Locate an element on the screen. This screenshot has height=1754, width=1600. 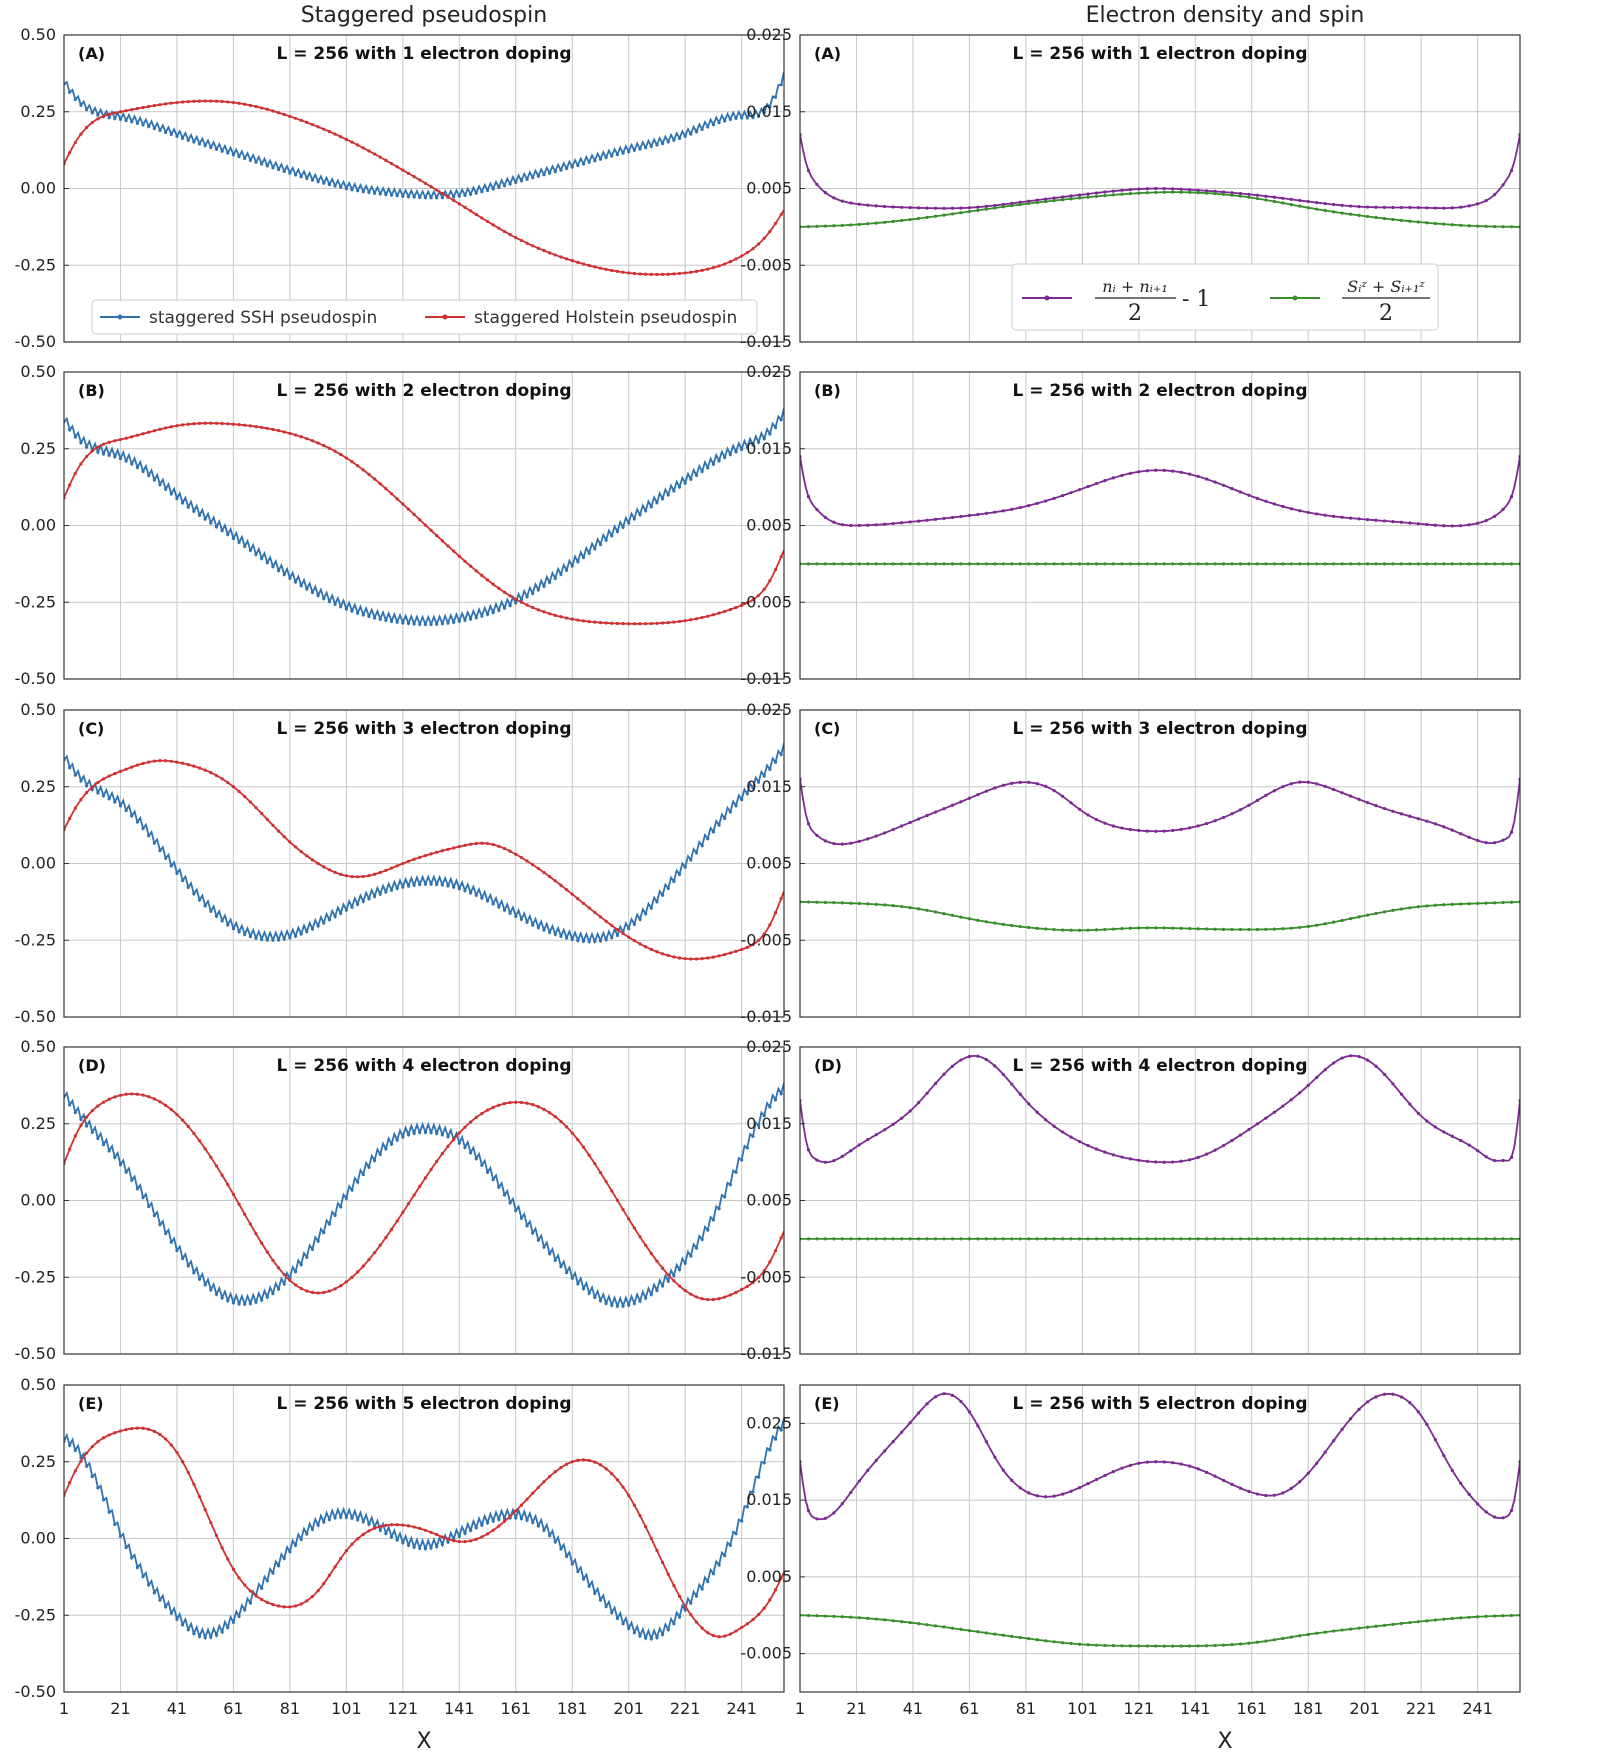
panel-title: L = 256 with 3 electron doping is located at coordinates (423, 729).